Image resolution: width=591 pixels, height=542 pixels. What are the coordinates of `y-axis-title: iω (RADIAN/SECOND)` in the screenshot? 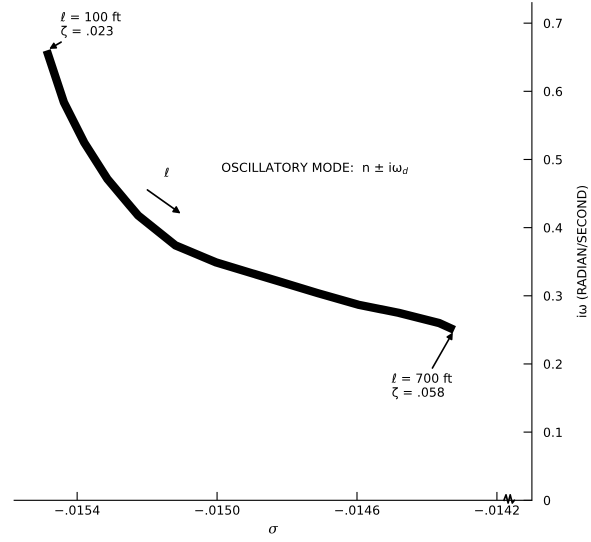 It's located at (582, 251).